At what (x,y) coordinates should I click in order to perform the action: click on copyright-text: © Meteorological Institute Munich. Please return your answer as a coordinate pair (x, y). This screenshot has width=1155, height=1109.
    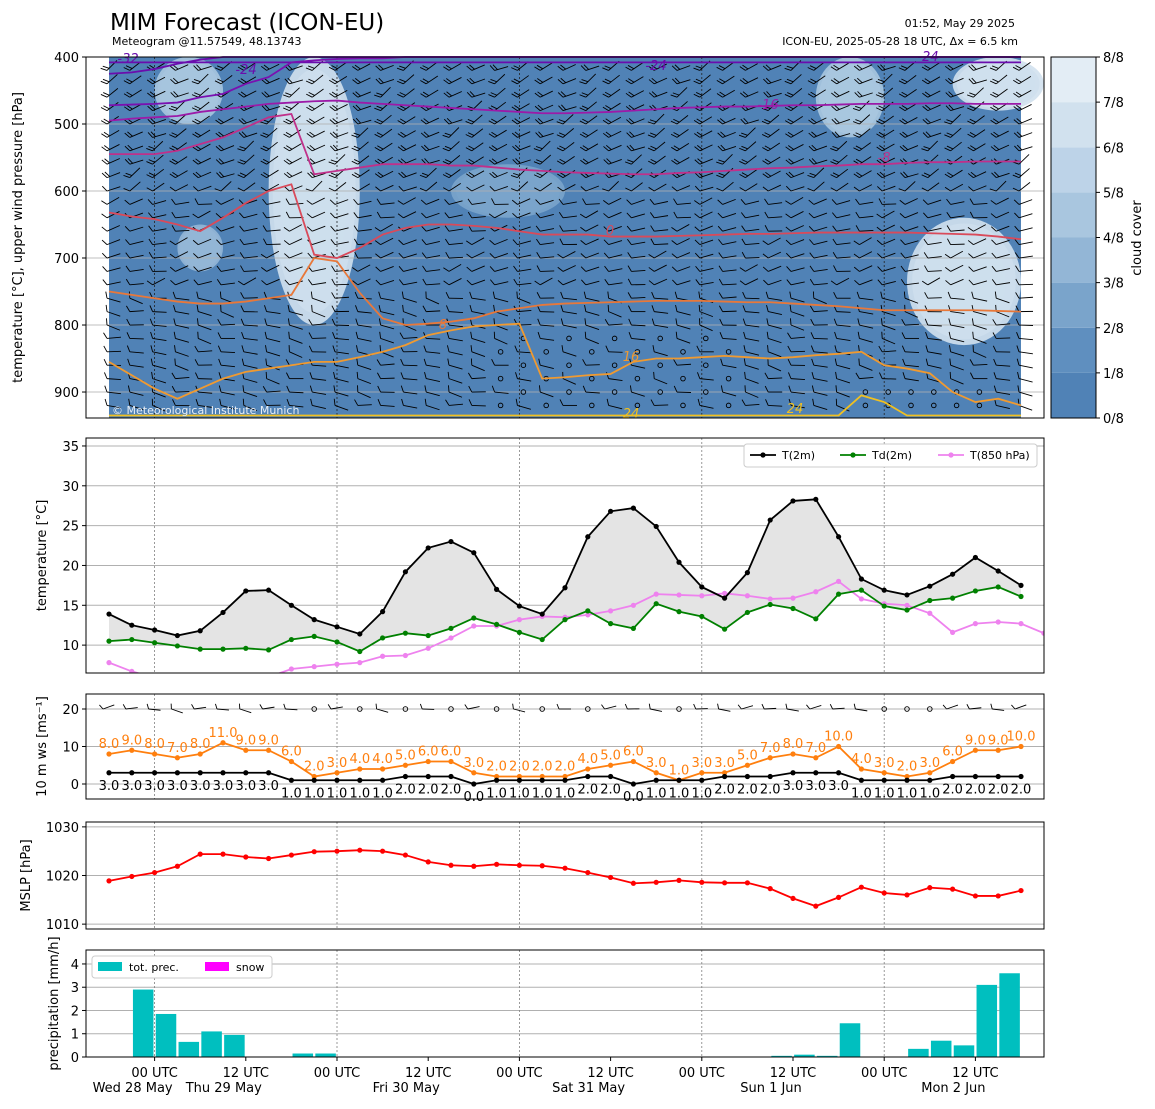
    Looking at the image, I should click on (205, 410).